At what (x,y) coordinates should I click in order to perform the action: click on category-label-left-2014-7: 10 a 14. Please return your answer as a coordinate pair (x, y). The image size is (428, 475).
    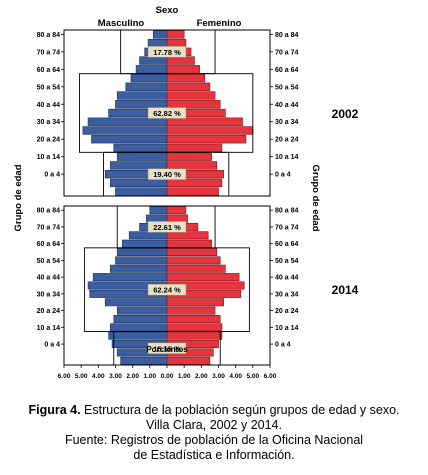
    Looking at the image, I should click on (48, 328).